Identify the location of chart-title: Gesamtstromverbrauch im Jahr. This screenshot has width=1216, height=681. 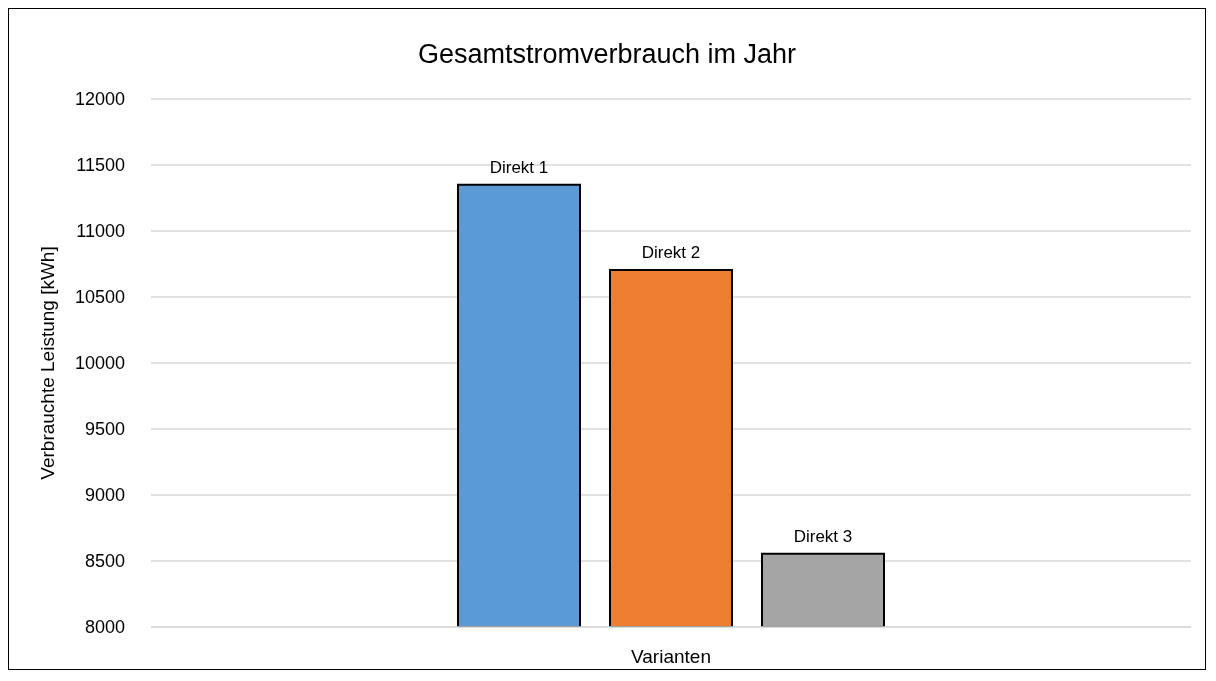
(607, 54).